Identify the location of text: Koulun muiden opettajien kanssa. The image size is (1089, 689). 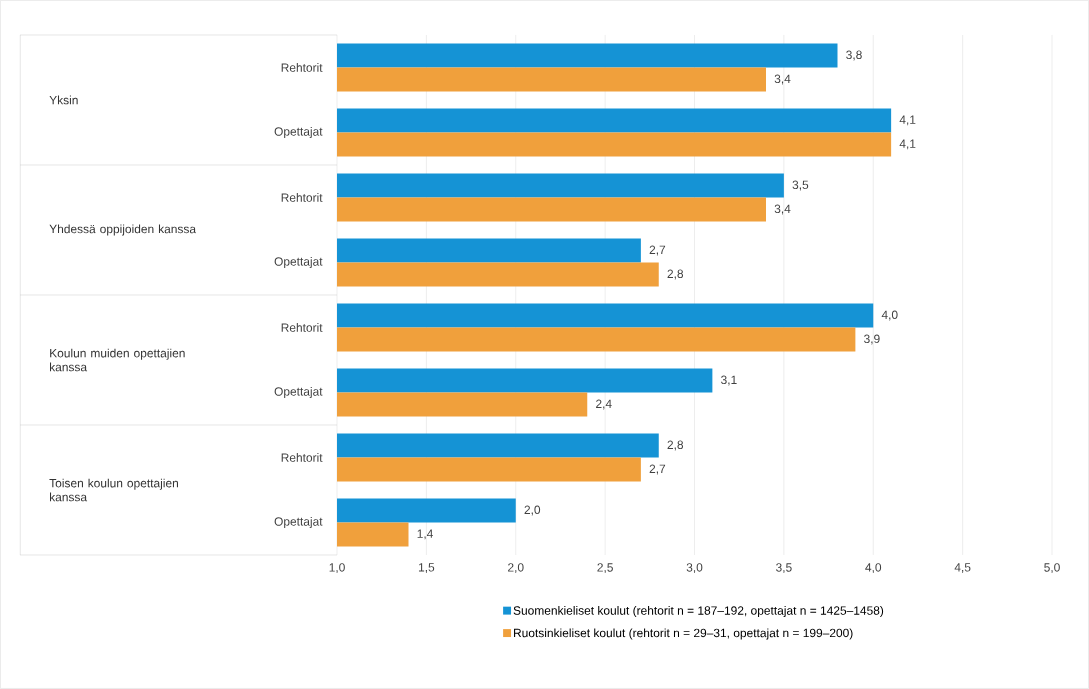
(117, 360).